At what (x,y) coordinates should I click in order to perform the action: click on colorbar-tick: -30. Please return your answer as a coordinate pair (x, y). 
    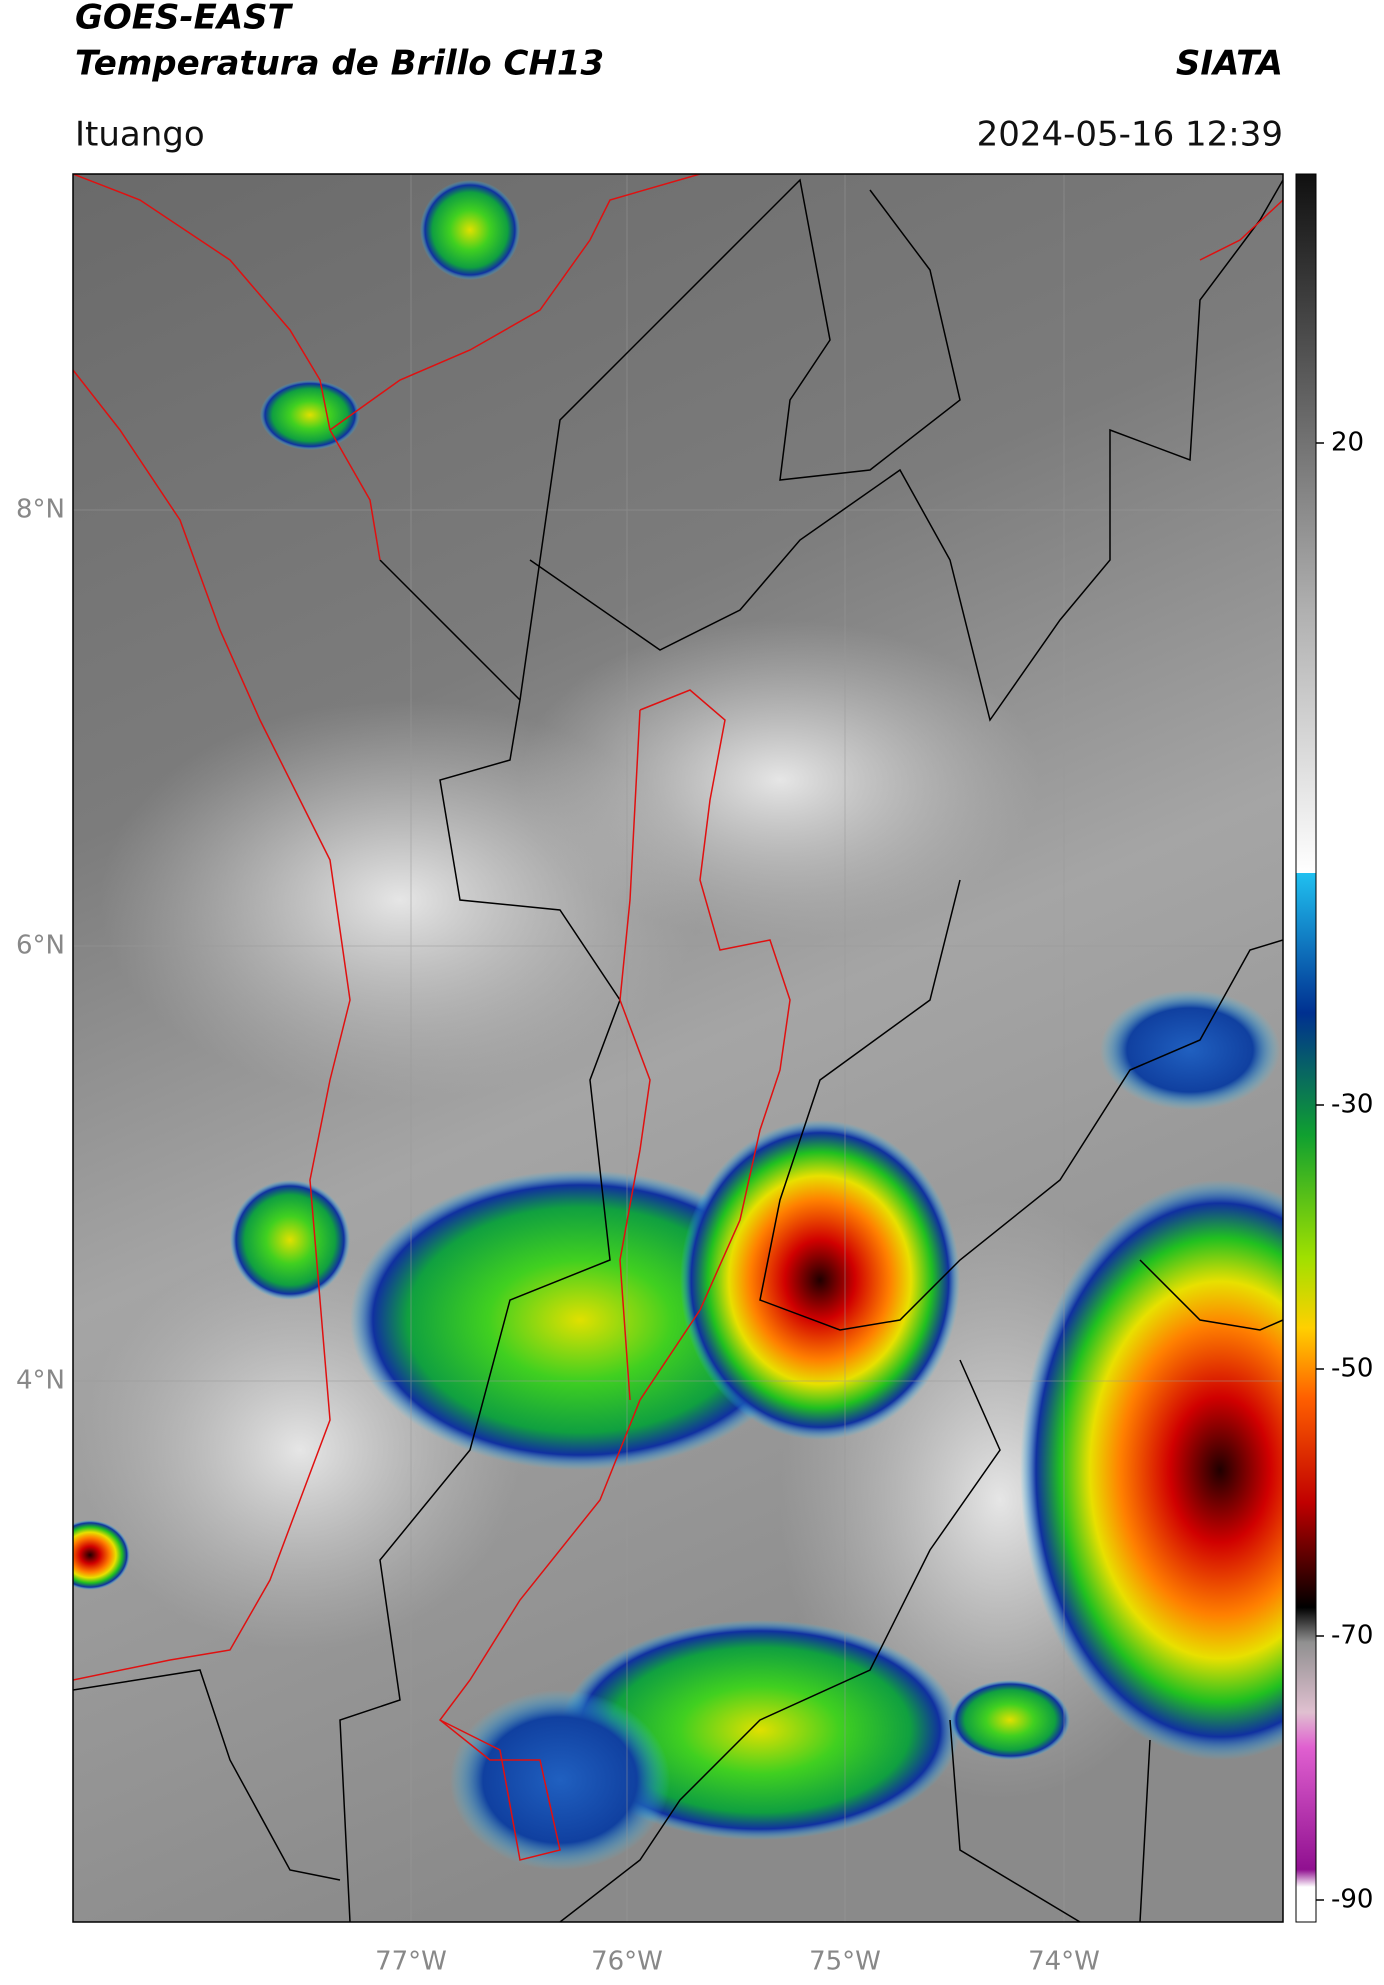
    Looking at the image, I should click on (1352, 1105).